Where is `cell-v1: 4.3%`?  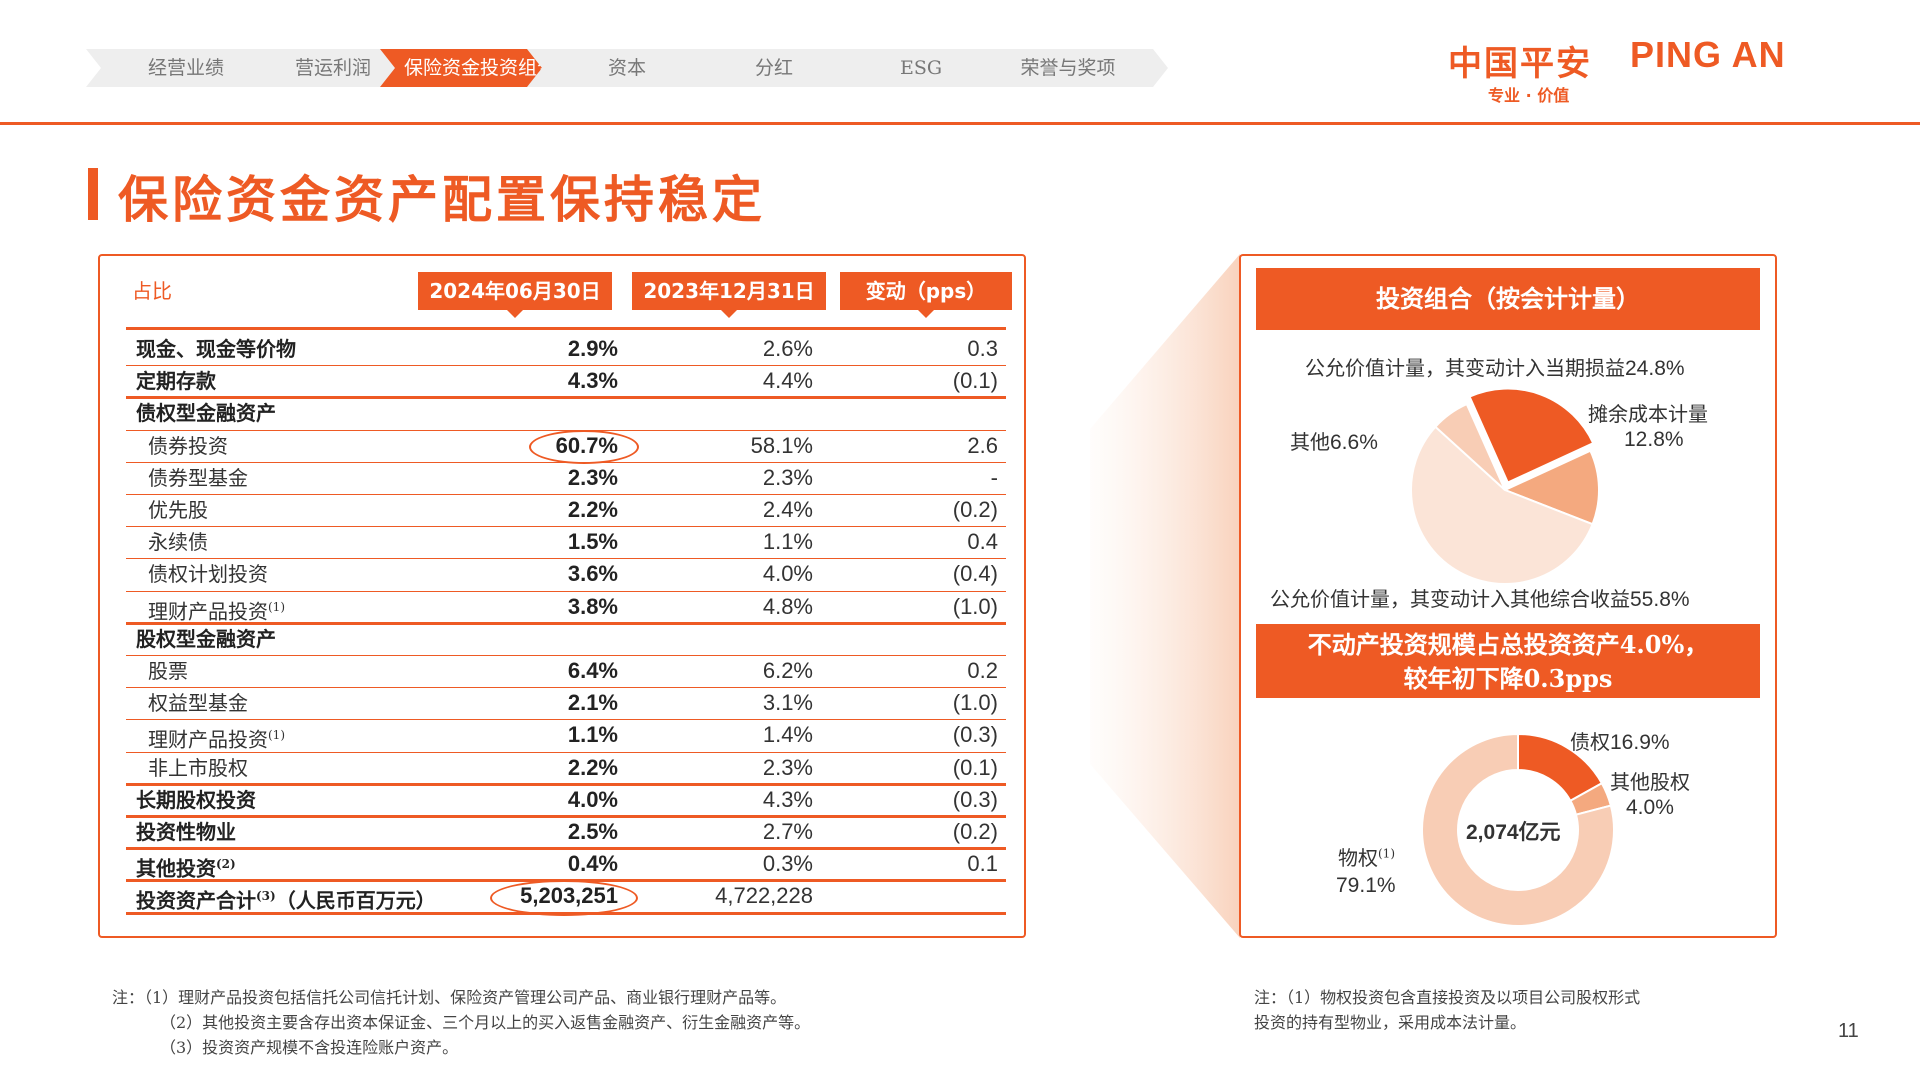
cell-v1: 4.3% is located at coordinates (592, 381).